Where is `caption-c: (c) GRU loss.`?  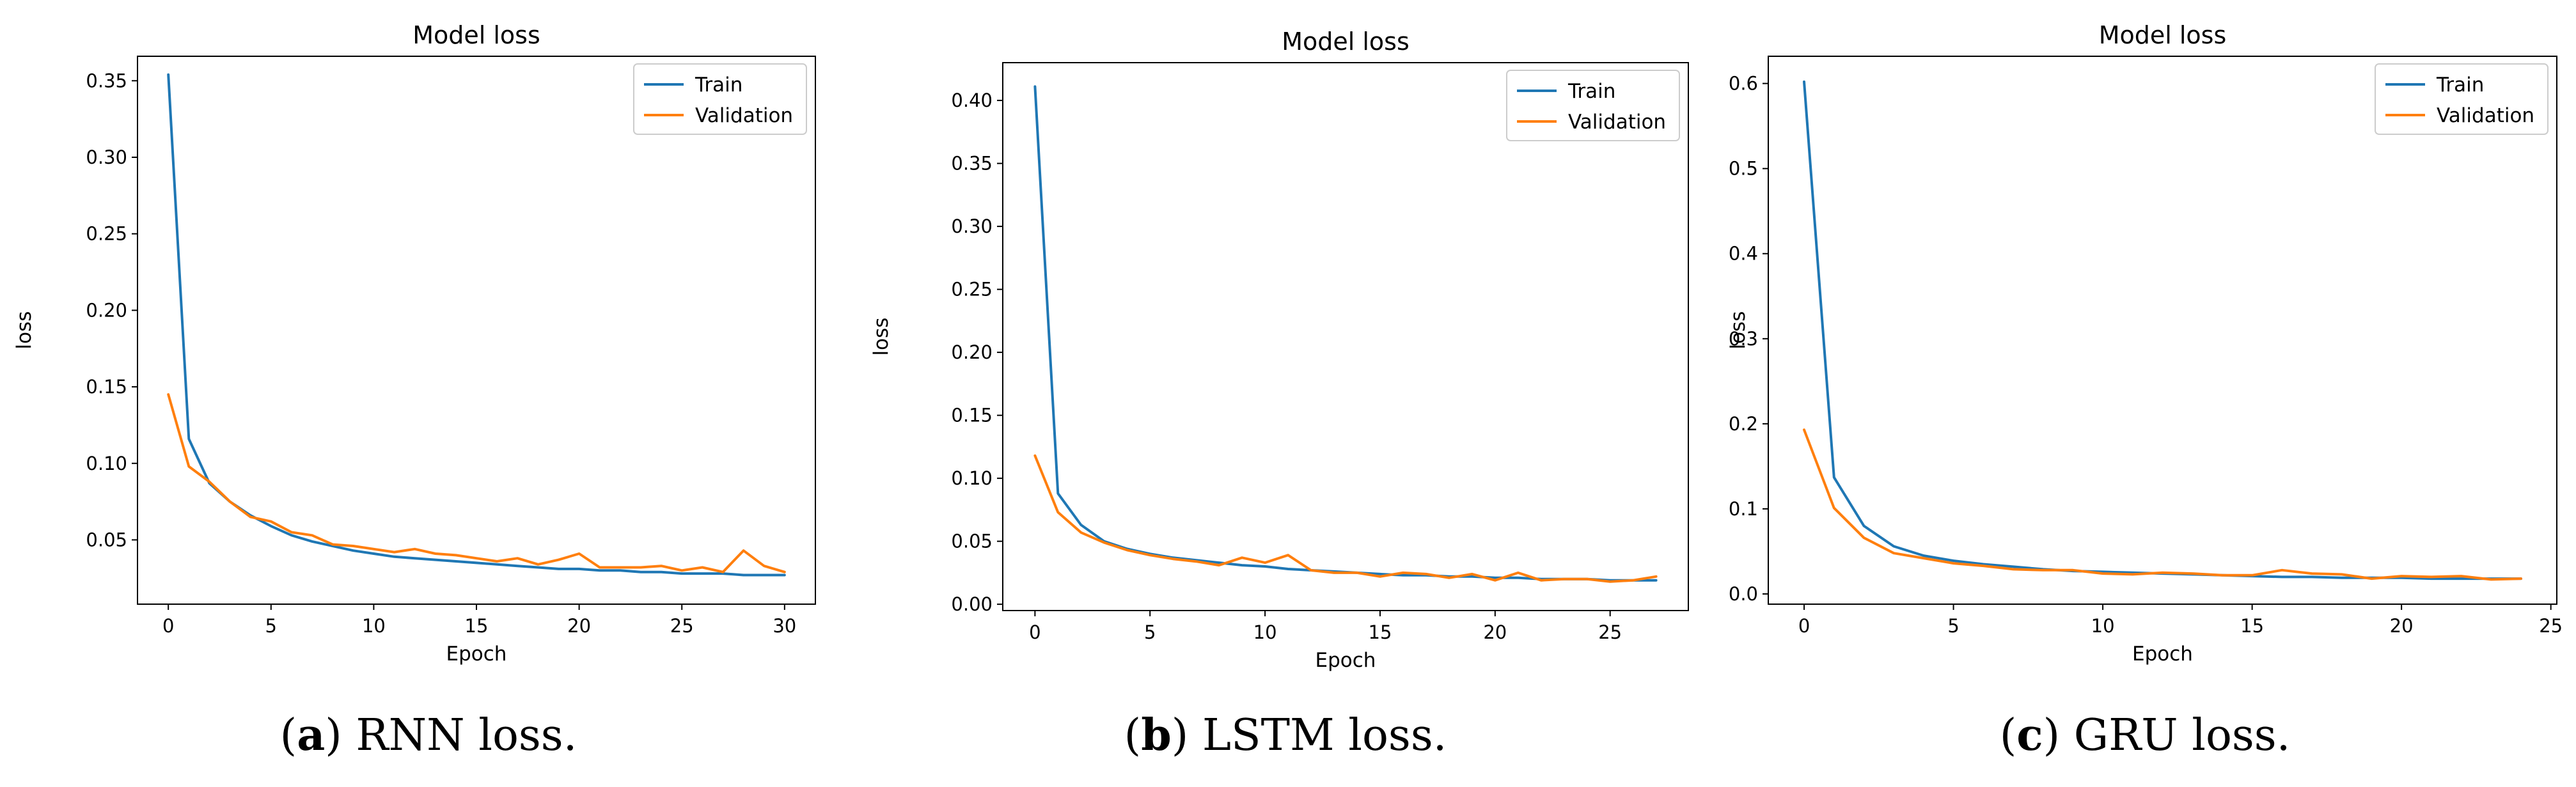
caption-c: (c) GRU loss. is located at coordinates (2145, 735).